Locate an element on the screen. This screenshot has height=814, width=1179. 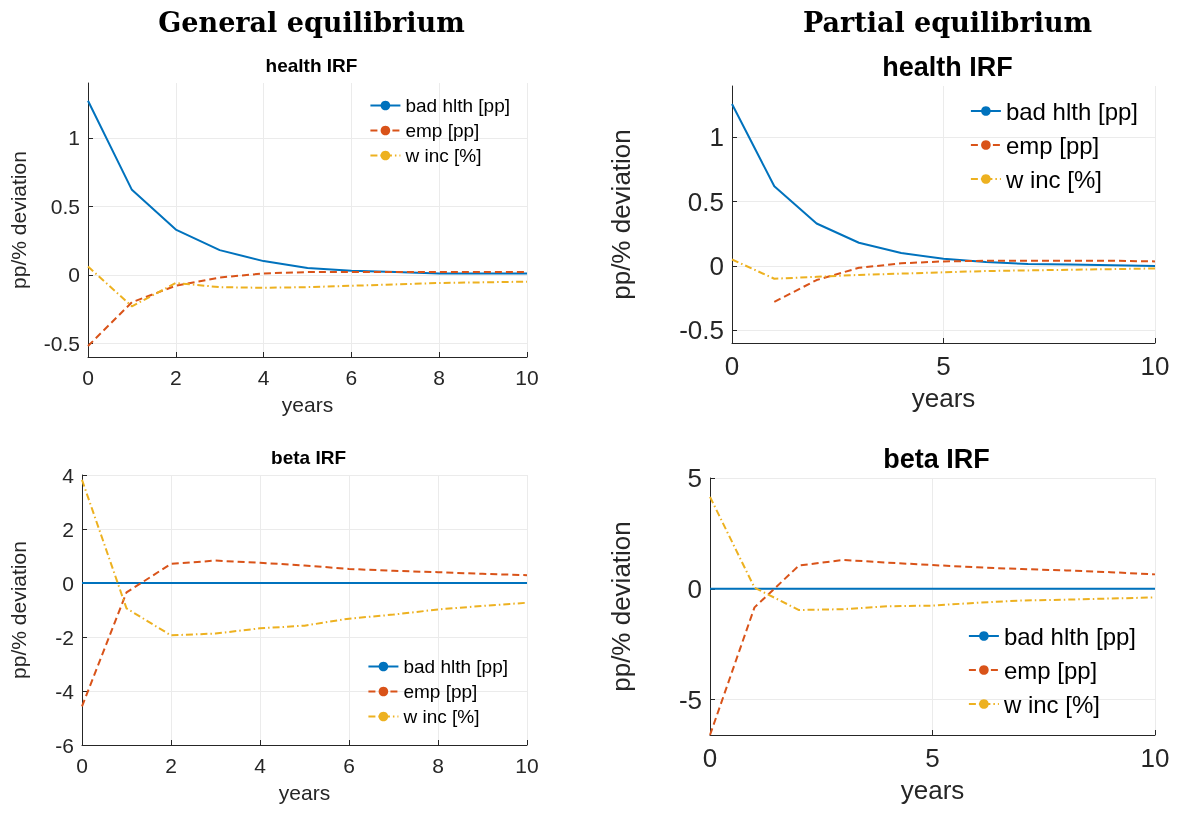
y-tick-label: -6 is located at coordinates (64, 745).